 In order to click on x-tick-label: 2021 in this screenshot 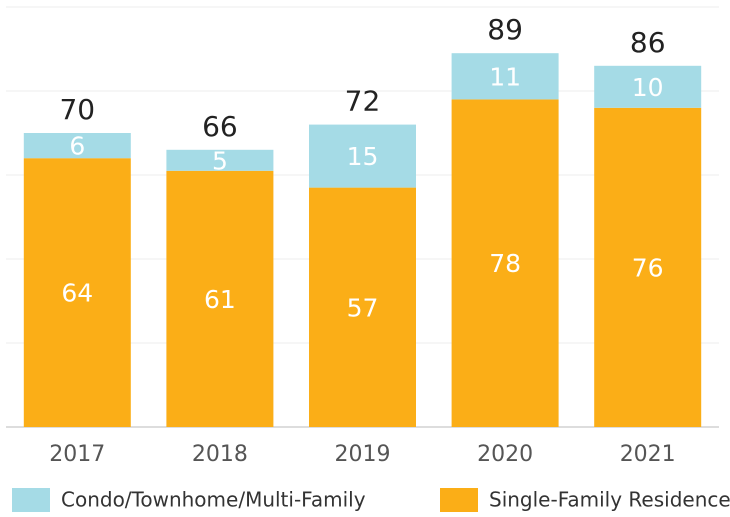, I will do `click(648, 454)`.